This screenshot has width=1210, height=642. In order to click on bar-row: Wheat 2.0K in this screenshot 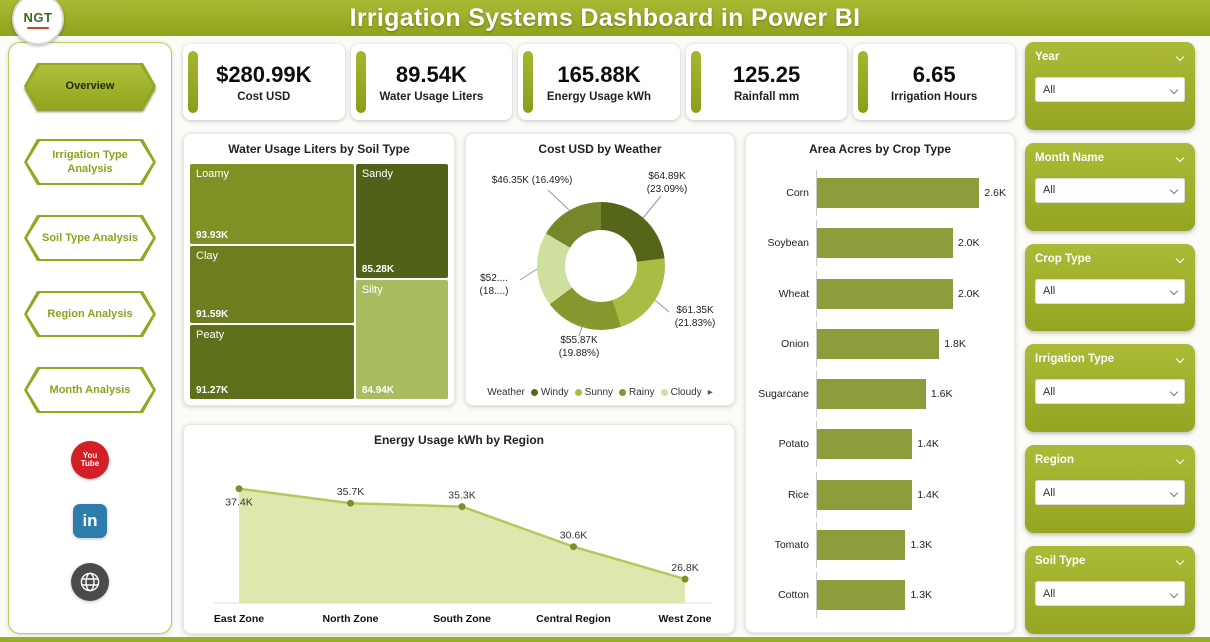, I will do `click(881, 293)`.